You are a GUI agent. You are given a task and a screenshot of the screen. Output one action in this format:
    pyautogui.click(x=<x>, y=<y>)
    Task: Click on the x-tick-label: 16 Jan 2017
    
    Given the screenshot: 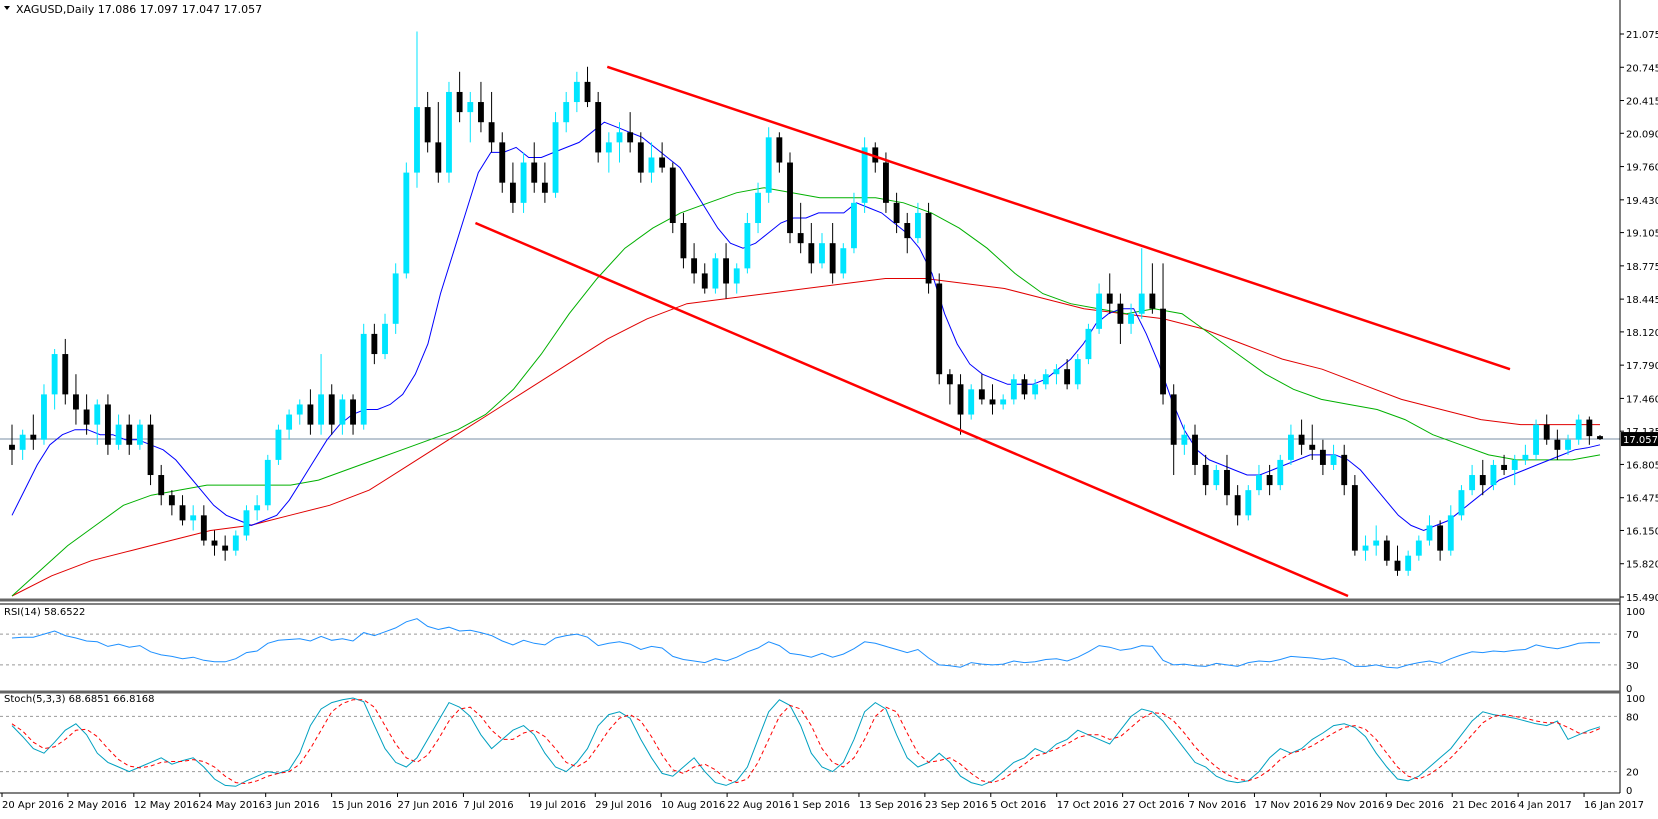 What is the action you would take?
    pyautogui.click(x=1614, y=805)
    